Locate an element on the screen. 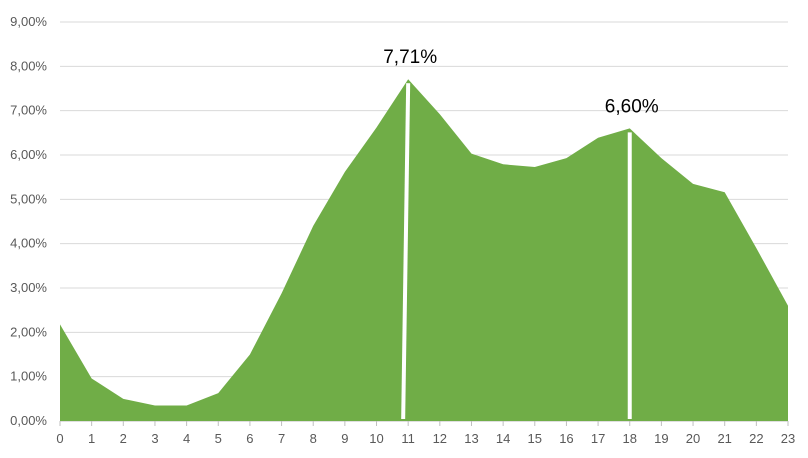  x-tick-label: 7 is located at coordinates (281, 438).